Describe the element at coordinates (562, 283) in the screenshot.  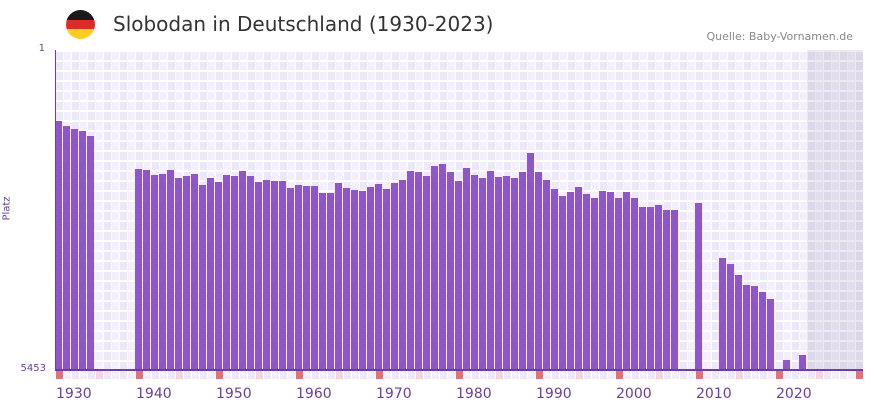
I see `bar-1993` at that location.